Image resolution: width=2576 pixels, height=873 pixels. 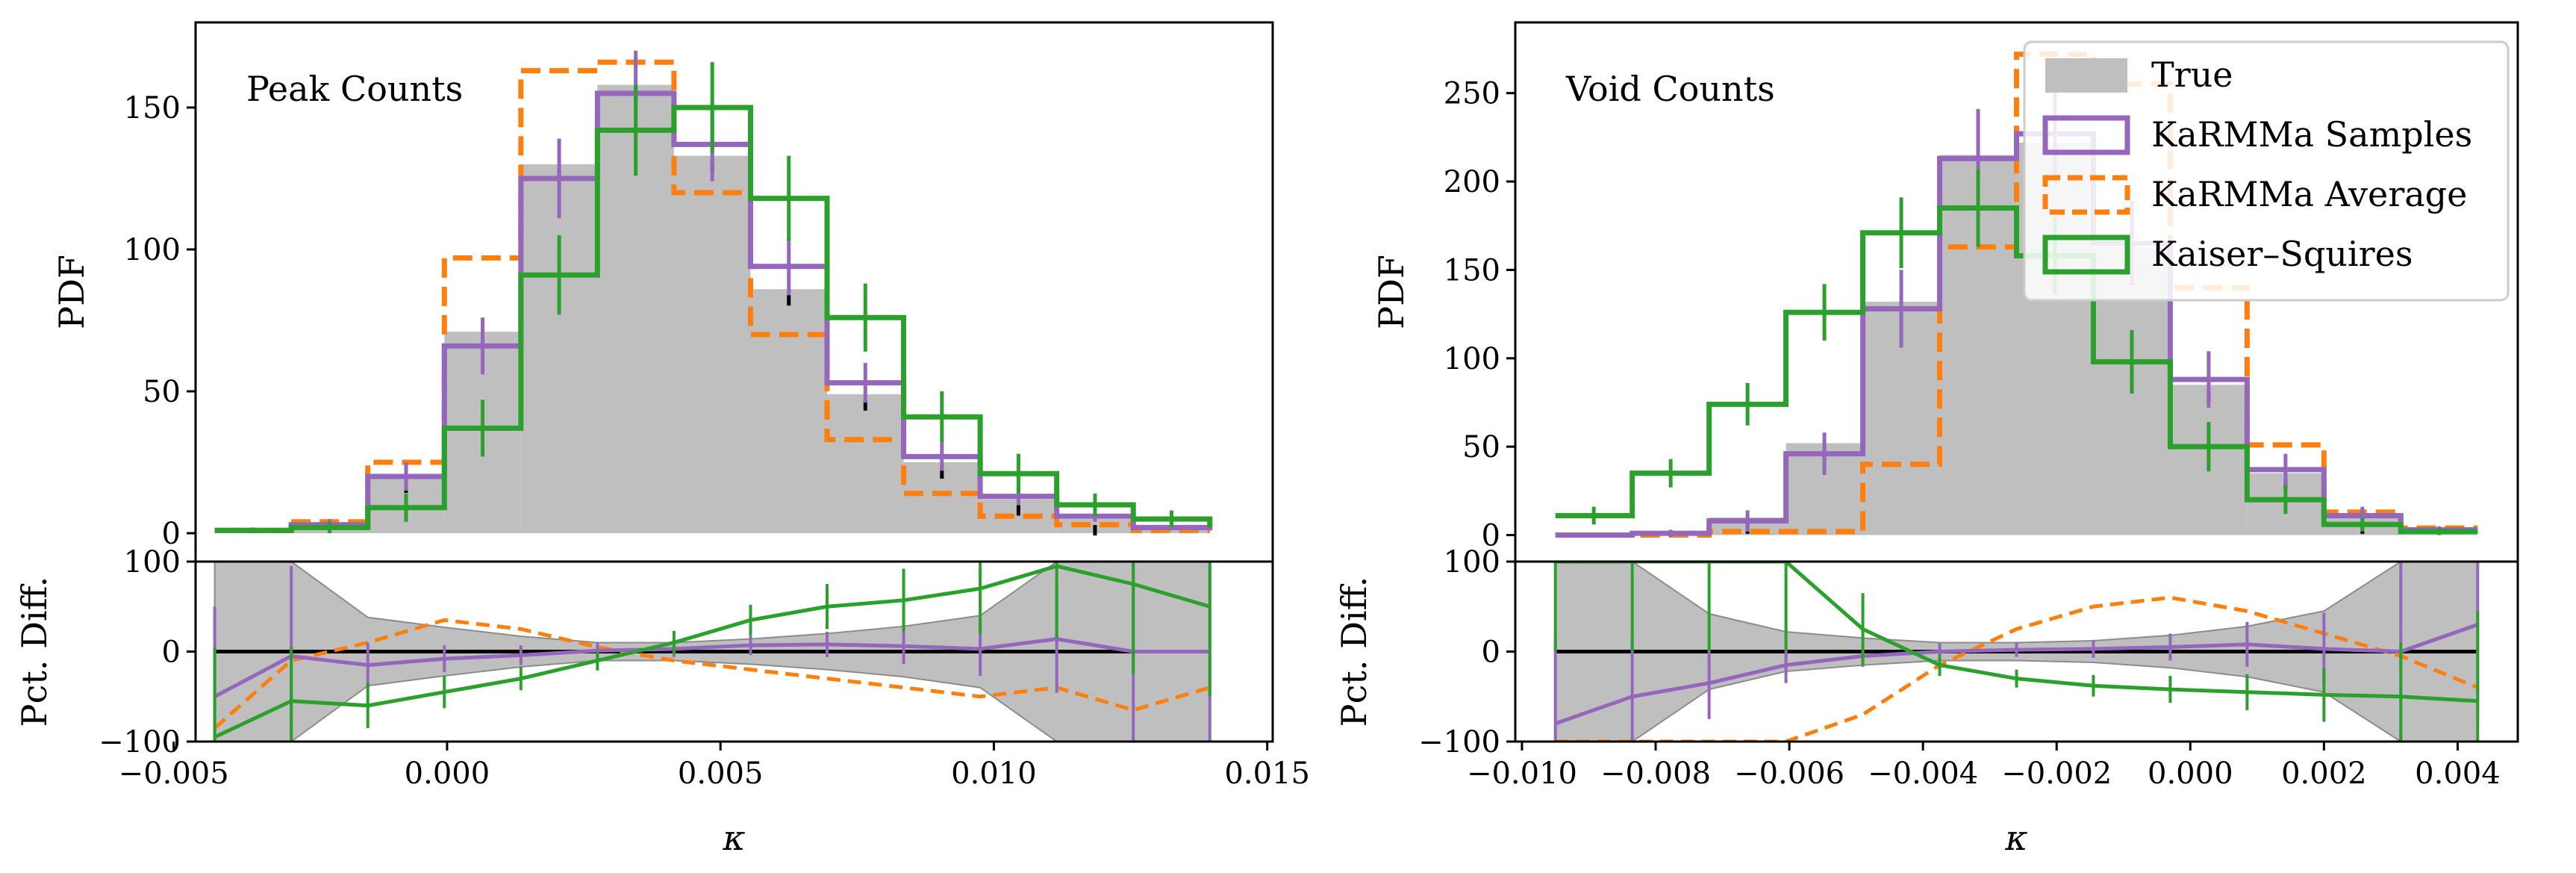 I want to click on x-tick-label: 0.002, so click(x=2324, y=774).